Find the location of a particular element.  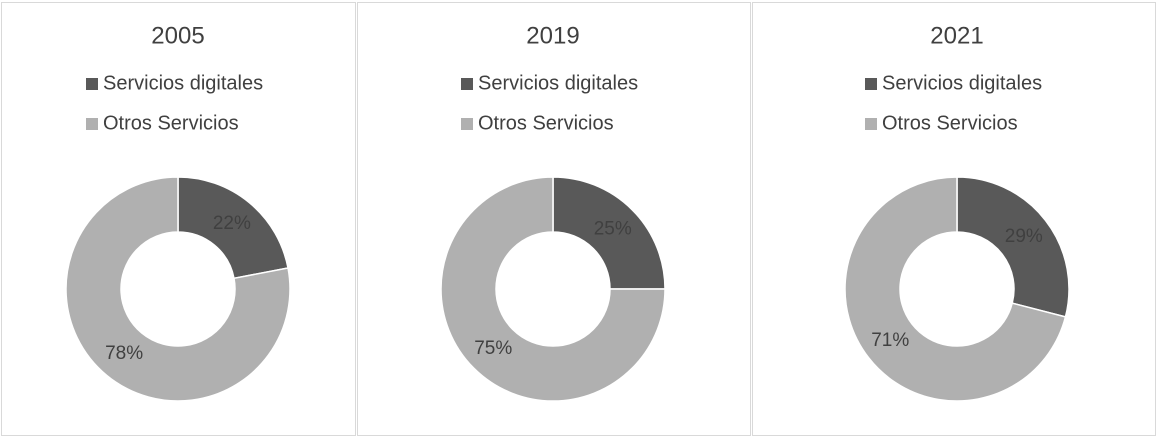

chart-title: 2005 is located at coordinates (177, 35).